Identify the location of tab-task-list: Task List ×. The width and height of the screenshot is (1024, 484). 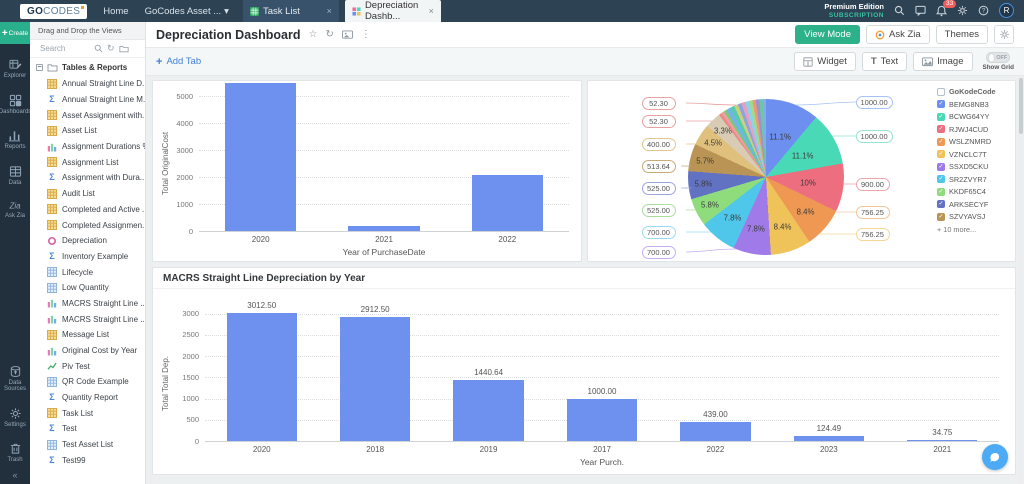
(290, 11).